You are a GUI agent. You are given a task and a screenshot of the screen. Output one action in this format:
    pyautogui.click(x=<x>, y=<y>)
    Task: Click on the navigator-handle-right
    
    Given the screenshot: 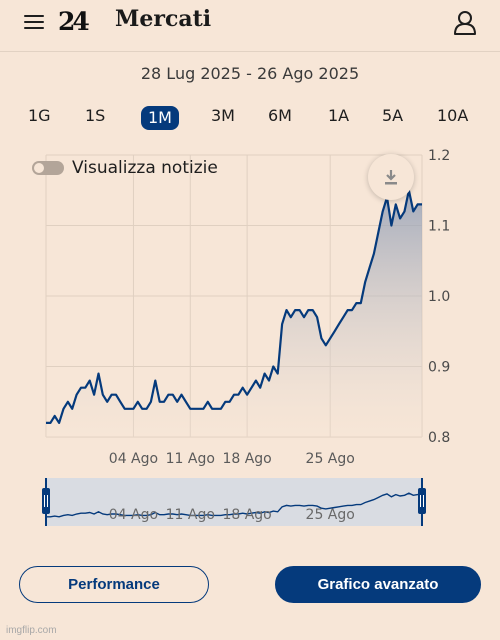 What is the action you would take?
    pyautogui.click(x=422, y=502)
    